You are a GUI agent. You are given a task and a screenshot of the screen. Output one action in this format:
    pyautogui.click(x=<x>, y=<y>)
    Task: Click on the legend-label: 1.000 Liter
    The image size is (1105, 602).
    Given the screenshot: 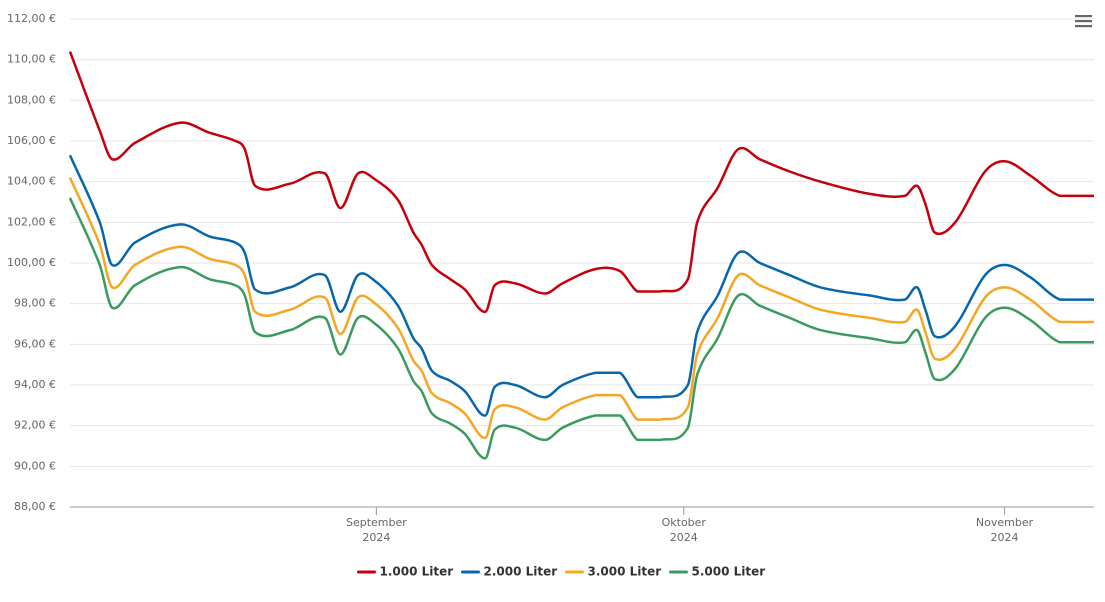 What is the action you would take?
    pyautogui.click(x=417, y=572)
    